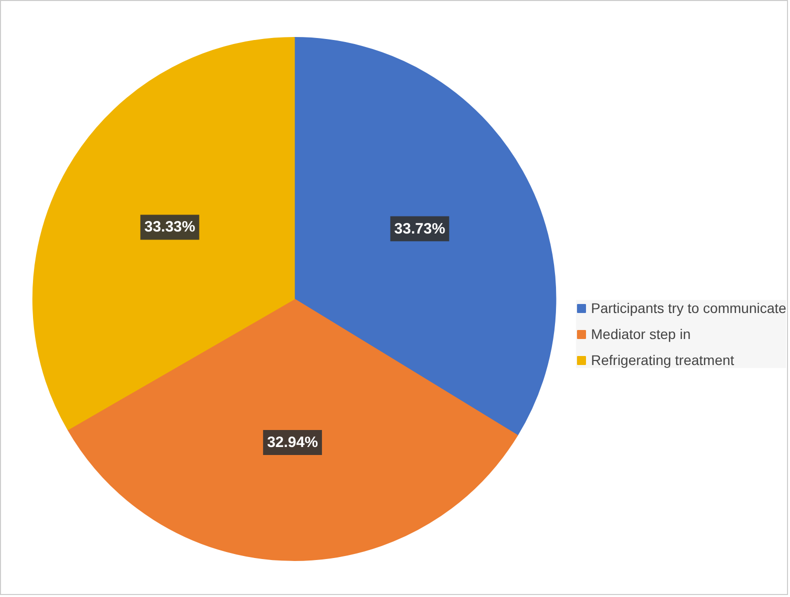 The height and width of the screenshot is (597, 790). Describe the element at coordinates (420, 229) in the screenshot. I see `data-label: 33.73%` at that location.